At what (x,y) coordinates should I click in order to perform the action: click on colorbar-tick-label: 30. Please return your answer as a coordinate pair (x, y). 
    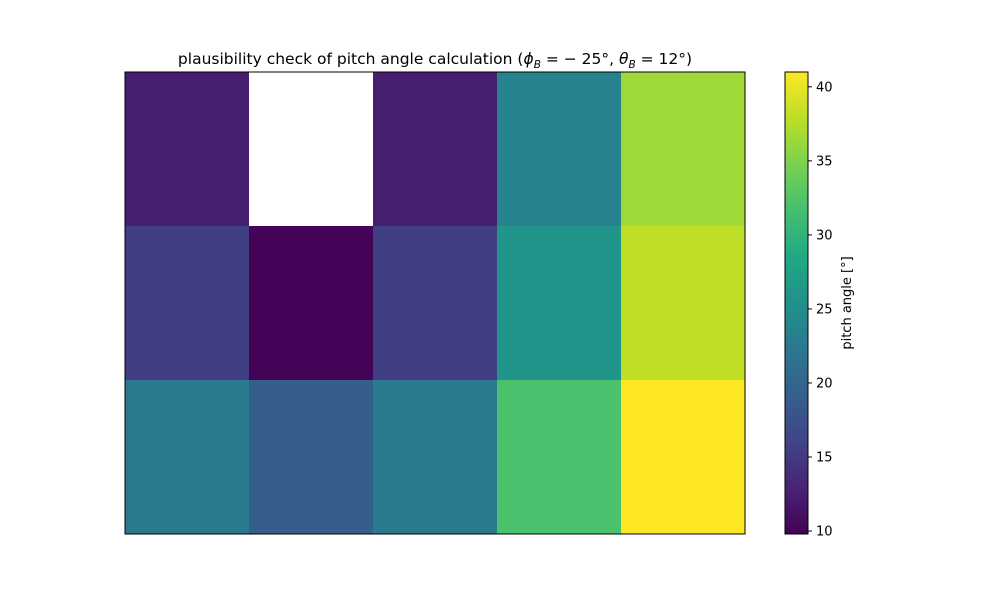
    Looking at the image, I should click on (824, 235).